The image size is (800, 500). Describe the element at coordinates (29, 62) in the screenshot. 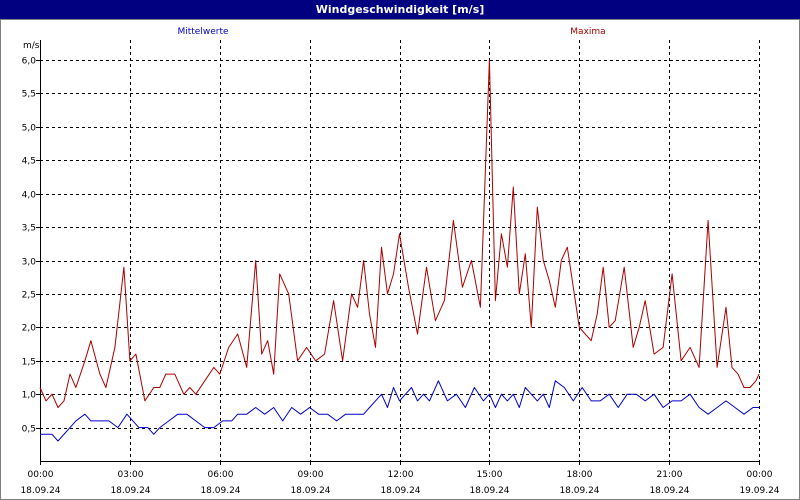

I see `y-tick-label: 6,0` at that location.